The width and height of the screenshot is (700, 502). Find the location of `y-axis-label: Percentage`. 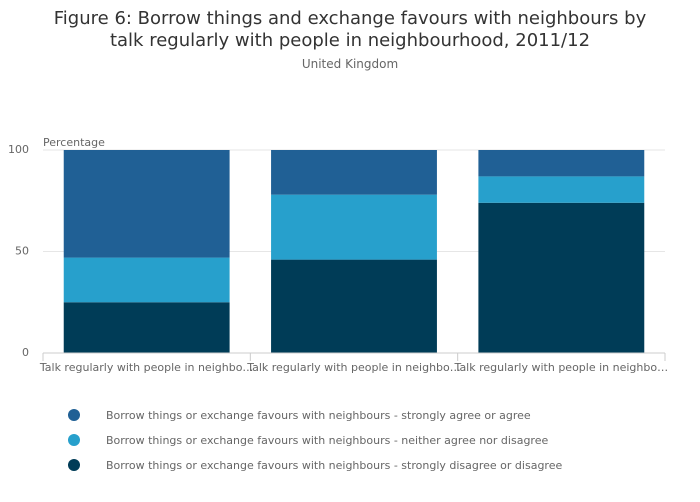

y-axis-label: Percentage is located at coordinates (74, 142).